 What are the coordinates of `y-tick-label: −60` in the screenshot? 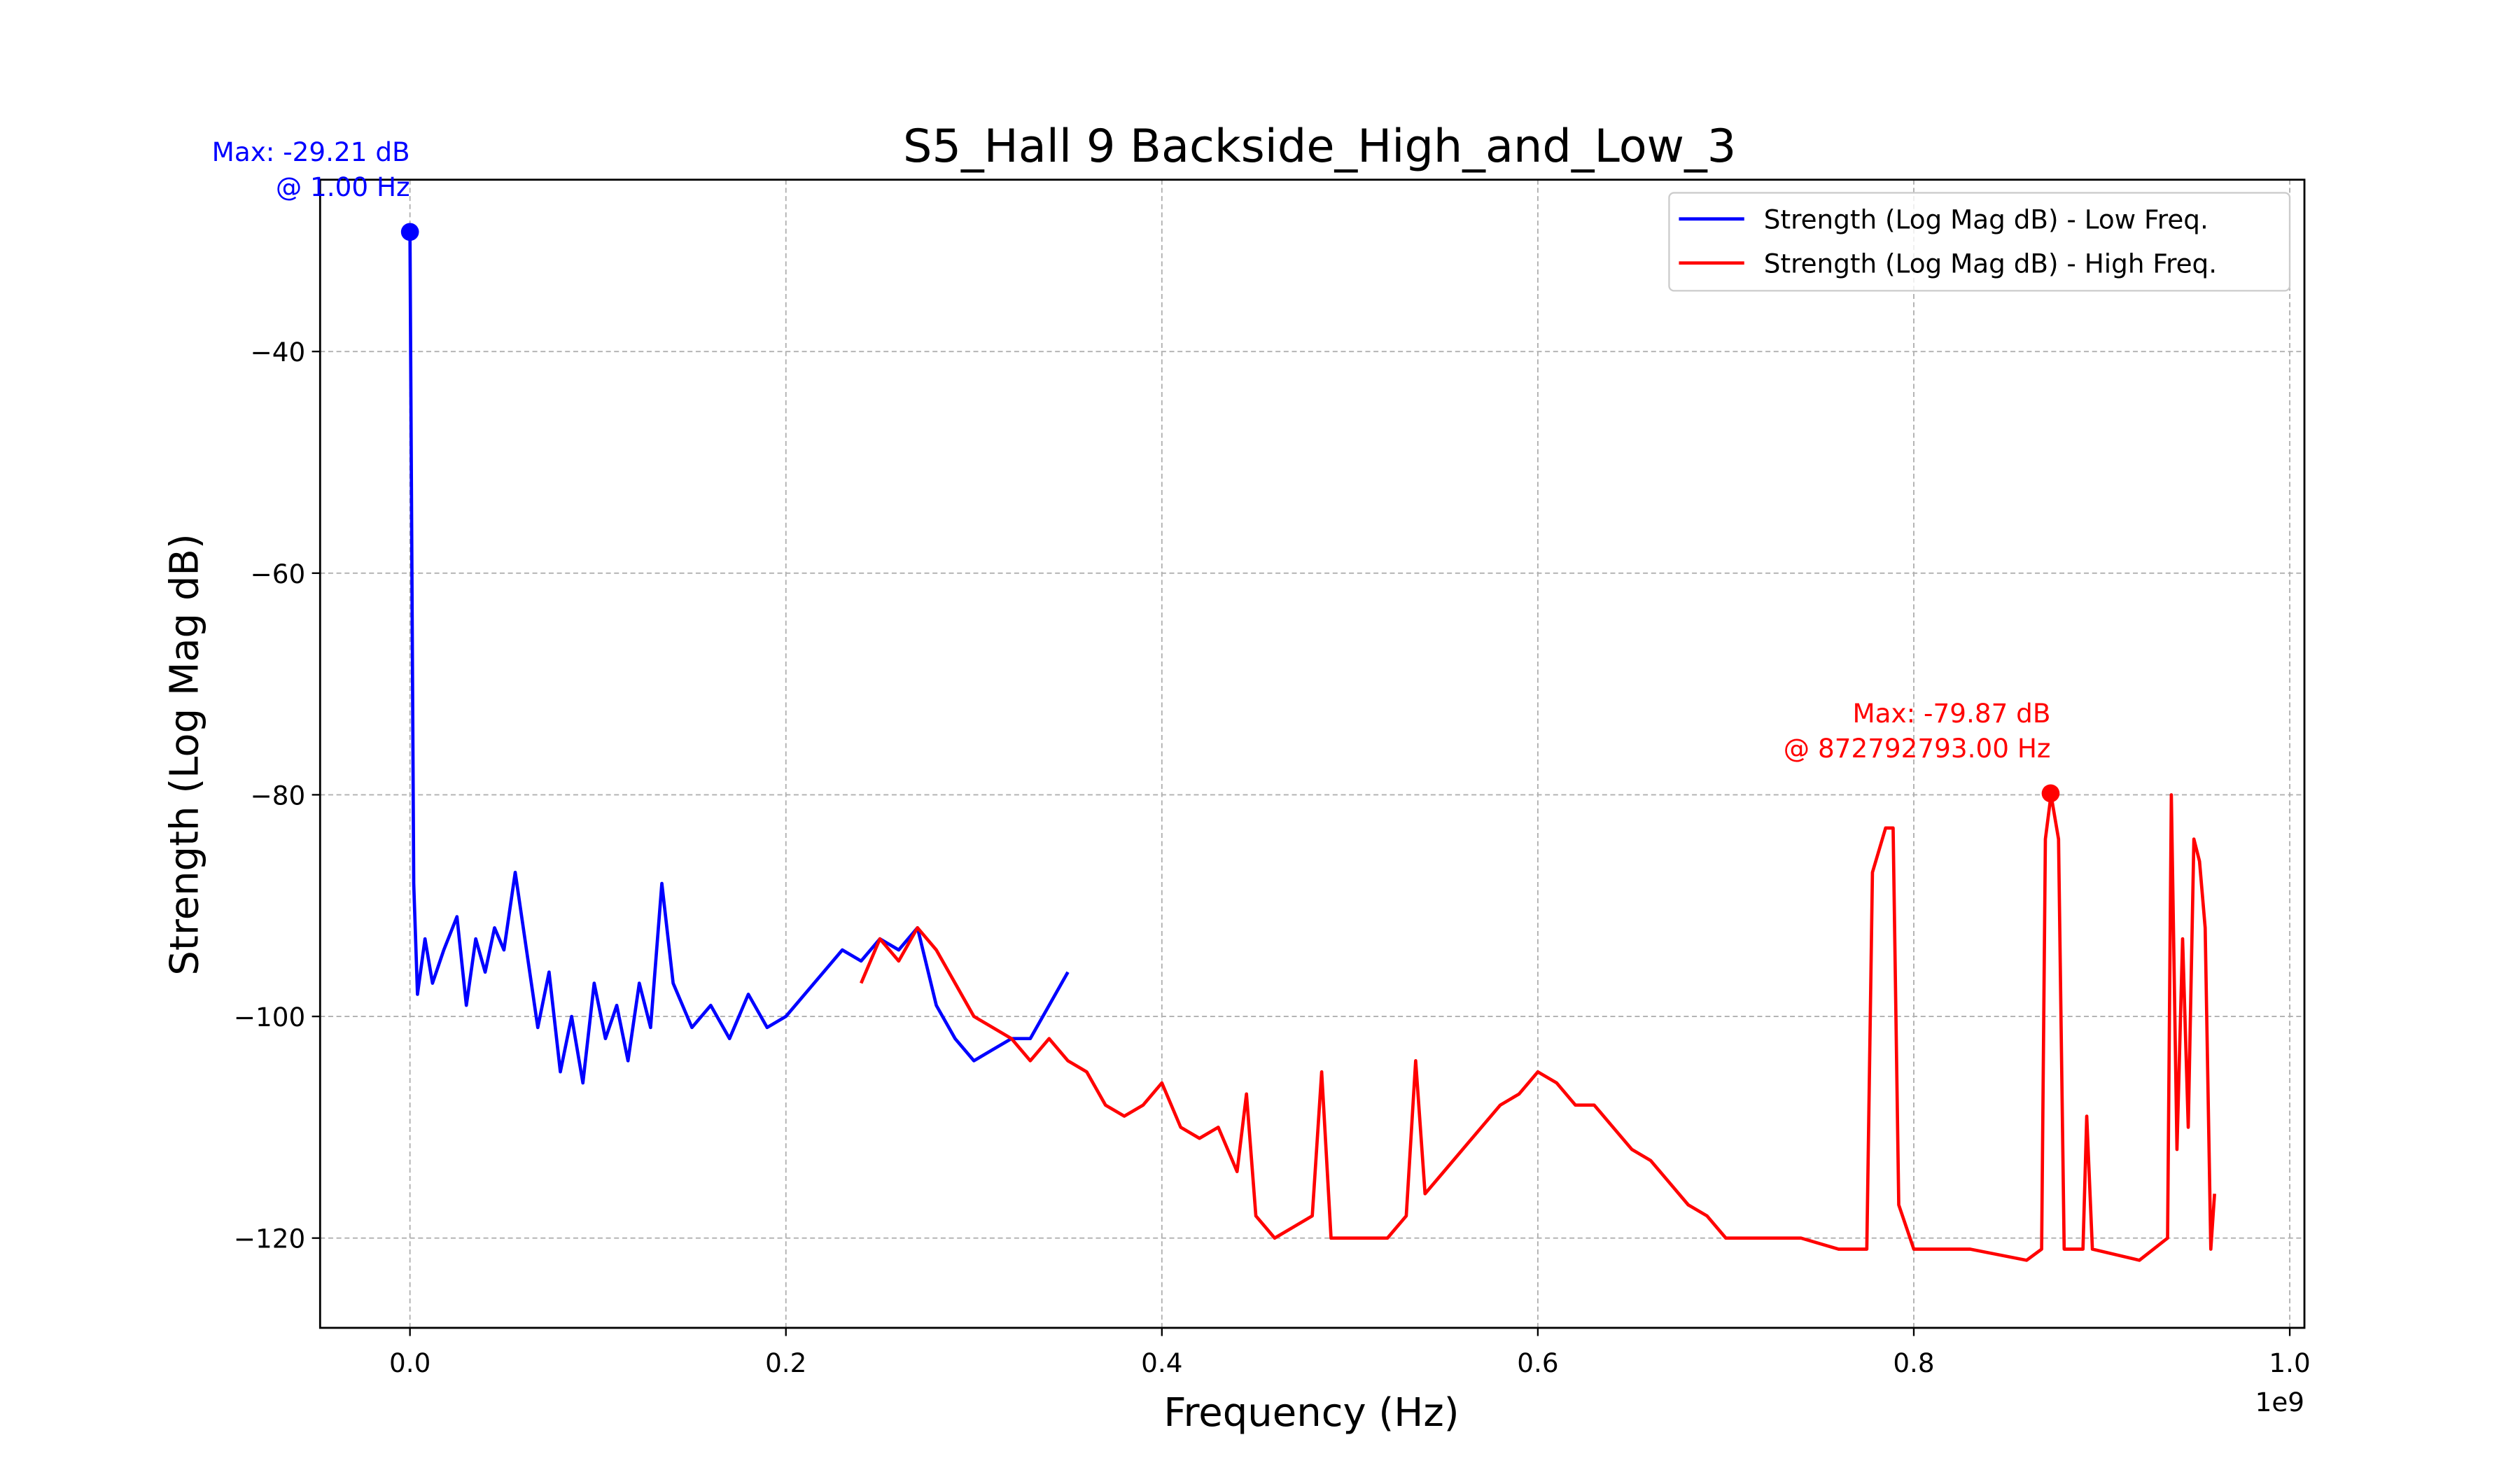 It's located at (278, 574).